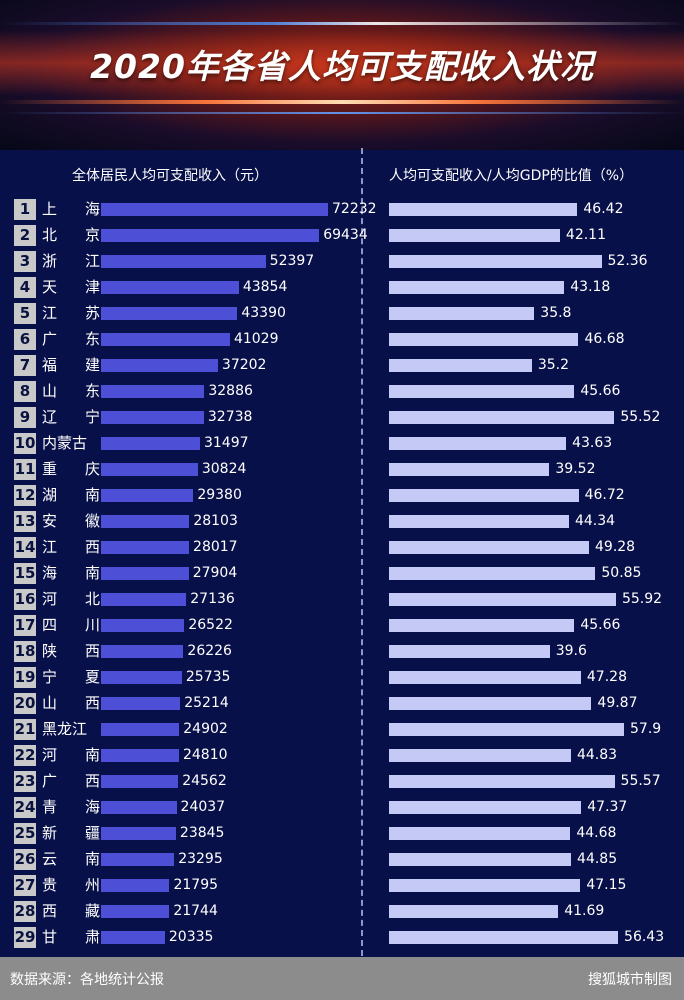  Describe the element at coordinates (196, 885) in the screenshot. I see `income-value-label: 21795` at that location.